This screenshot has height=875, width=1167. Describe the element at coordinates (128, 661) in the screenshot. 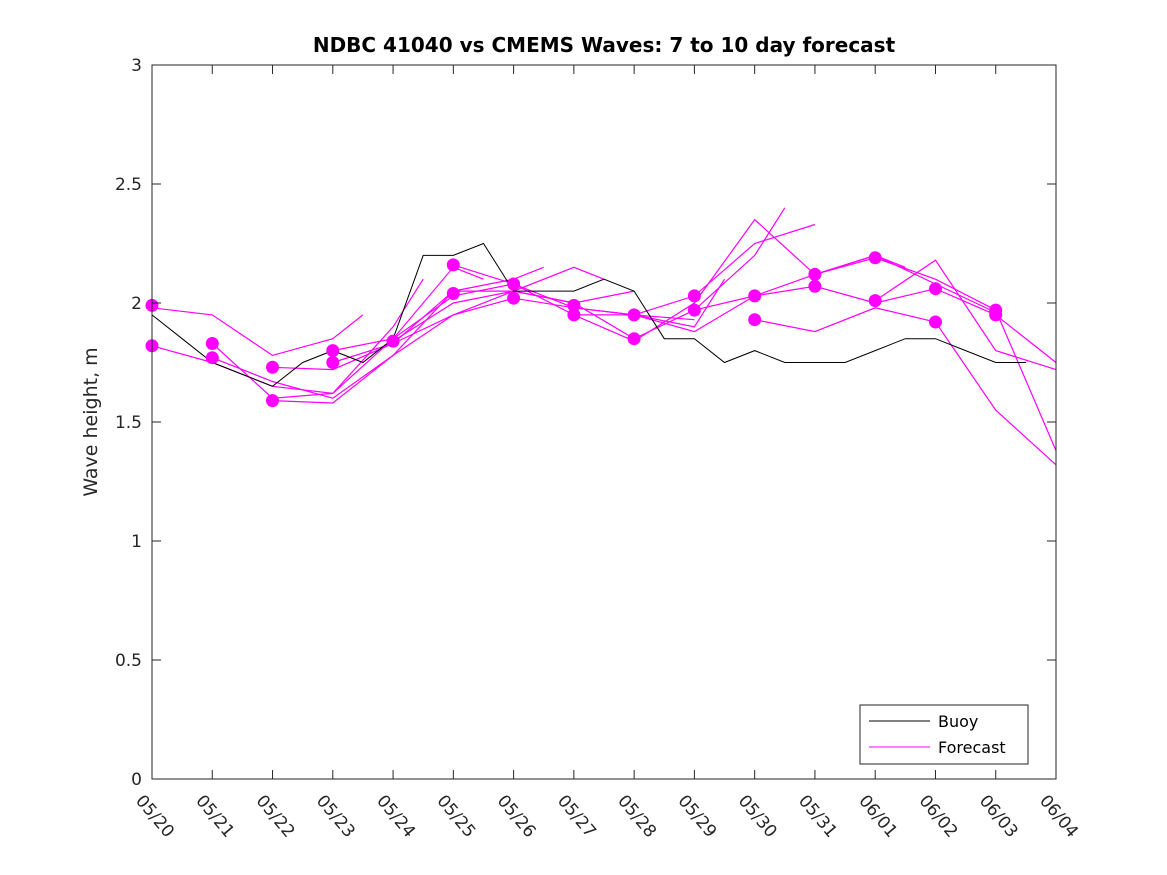

I see `y-tick-label: 0.5` at that location.